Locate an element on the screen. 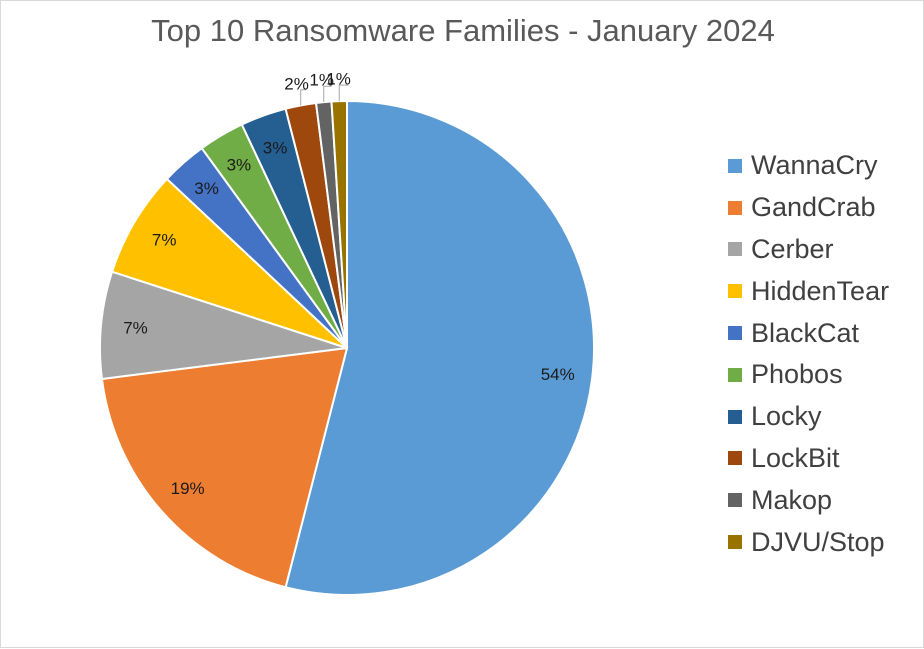 The image size is (924, 649). legend-item-wannacry: WannaCry is located at coordinates (808, 166).